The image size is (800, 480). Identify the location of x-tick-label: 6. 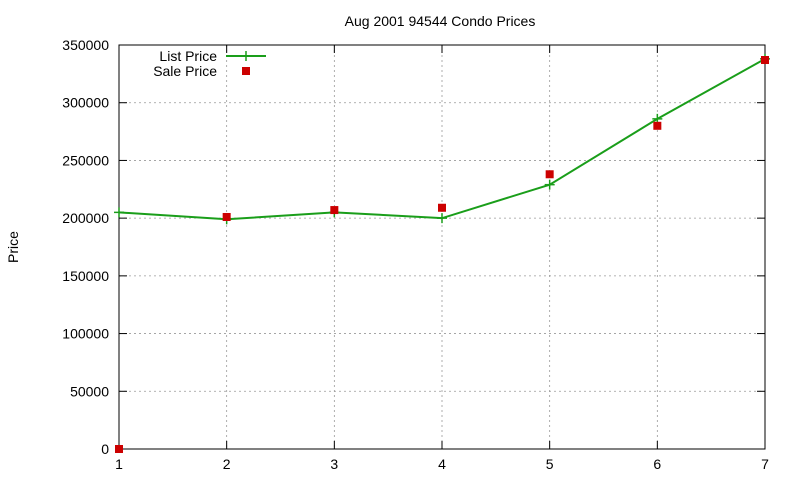
(657, 464).